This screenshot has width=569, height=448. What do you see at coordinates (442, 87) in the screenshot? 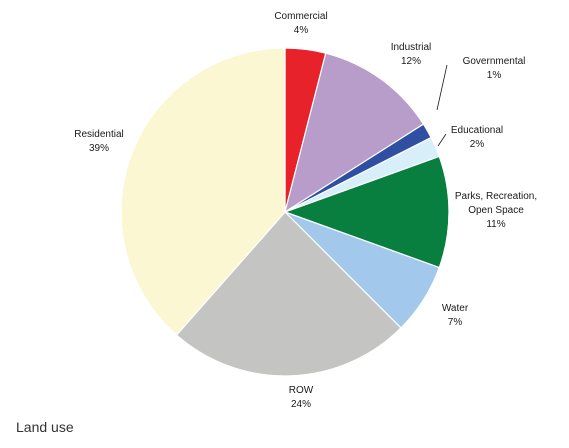
I see `leader-line-governmental` at bounding box center [442, 87].